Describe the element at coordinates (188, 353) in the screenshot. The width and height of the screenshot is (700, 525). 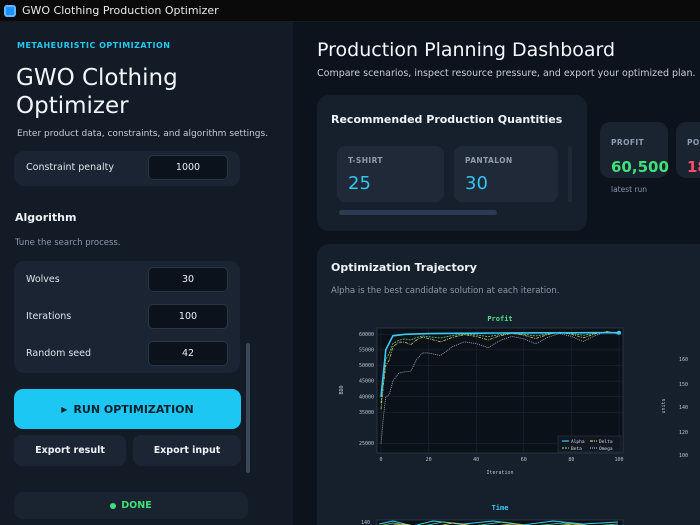
I see `random-seed-input: 42` at that location.